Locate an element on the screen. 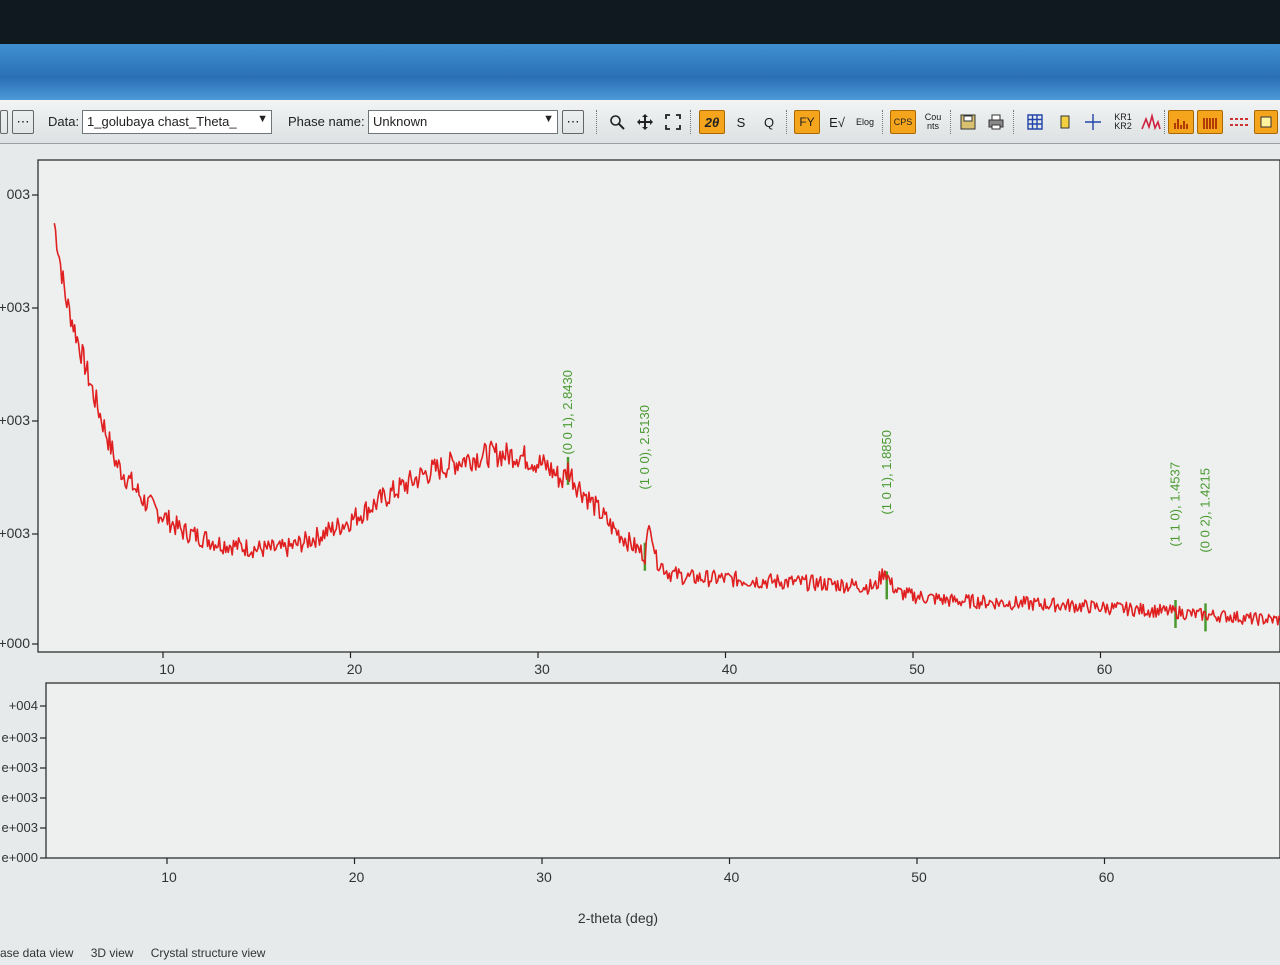  y-tick-label: +000 is located at coordinates (15, 643).